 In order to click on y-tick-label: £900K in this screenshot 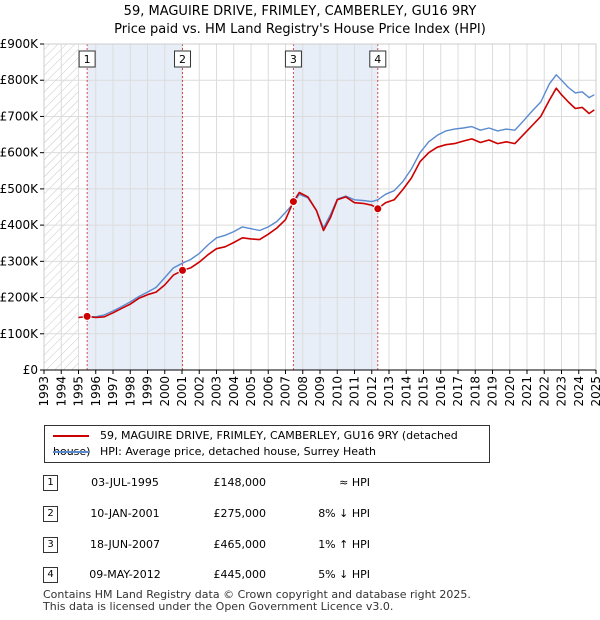, I will do `click(19, 44)`.